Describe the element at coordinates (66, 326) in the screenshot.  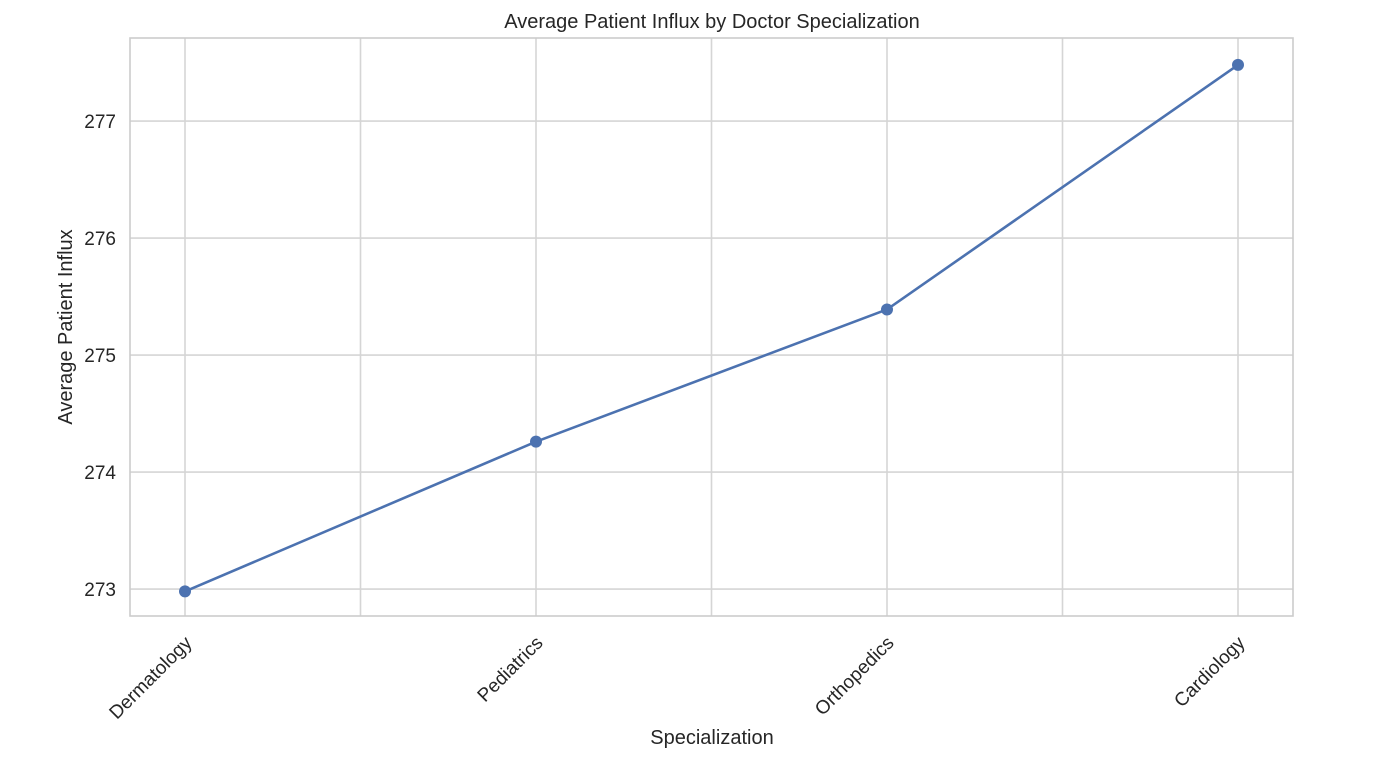
I see `y-axis-label: Average Patient Influx` at that location.